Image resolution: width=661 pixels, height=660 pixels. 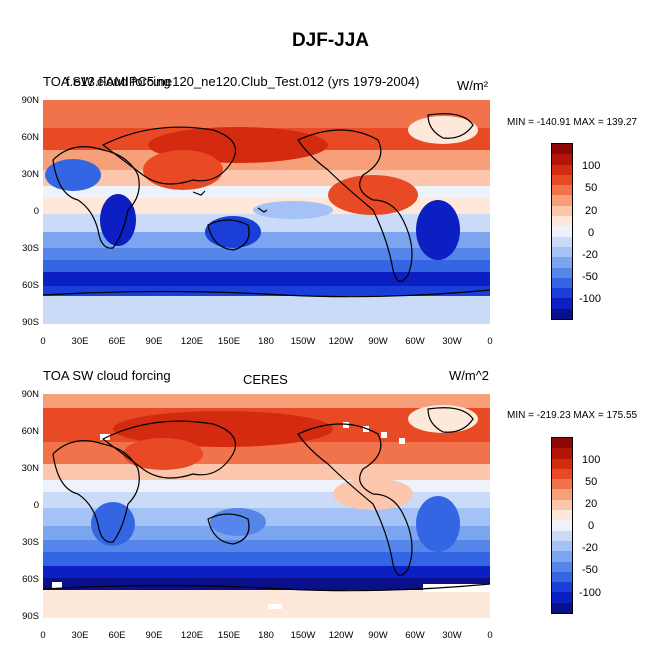 I want to click on panel1-colorbar-label: 50, so click(x=591, y=188).